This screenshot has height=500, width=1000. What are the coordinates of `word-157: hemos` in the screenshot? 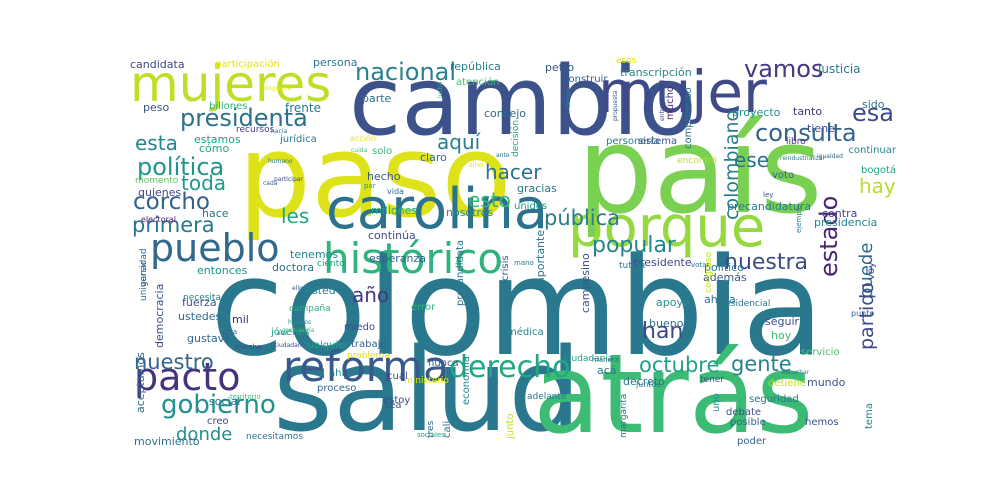 It's located at (822, 422).